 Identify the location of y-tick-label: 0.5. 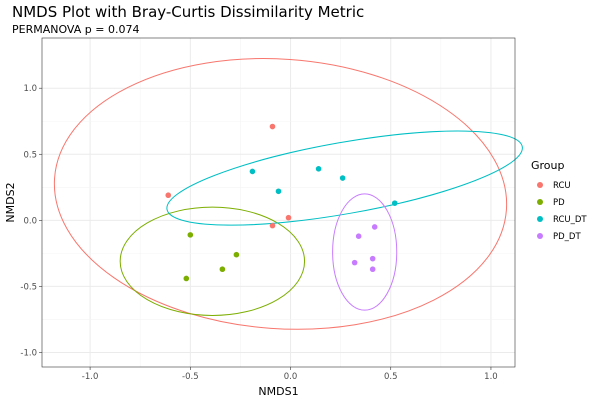
(30, 155).